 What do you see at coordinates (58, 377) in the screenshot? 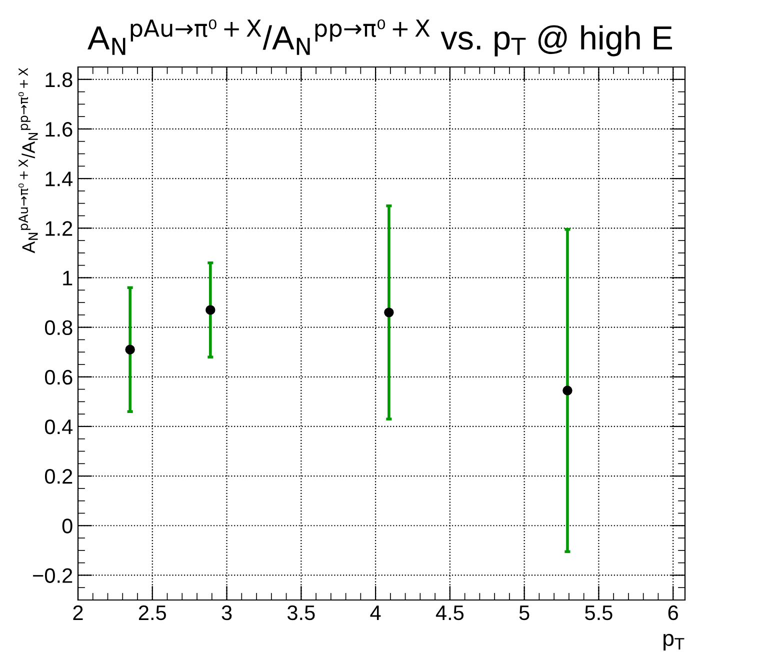
I see `y-tick-label: 0.6` at bounding box center [58, 377].